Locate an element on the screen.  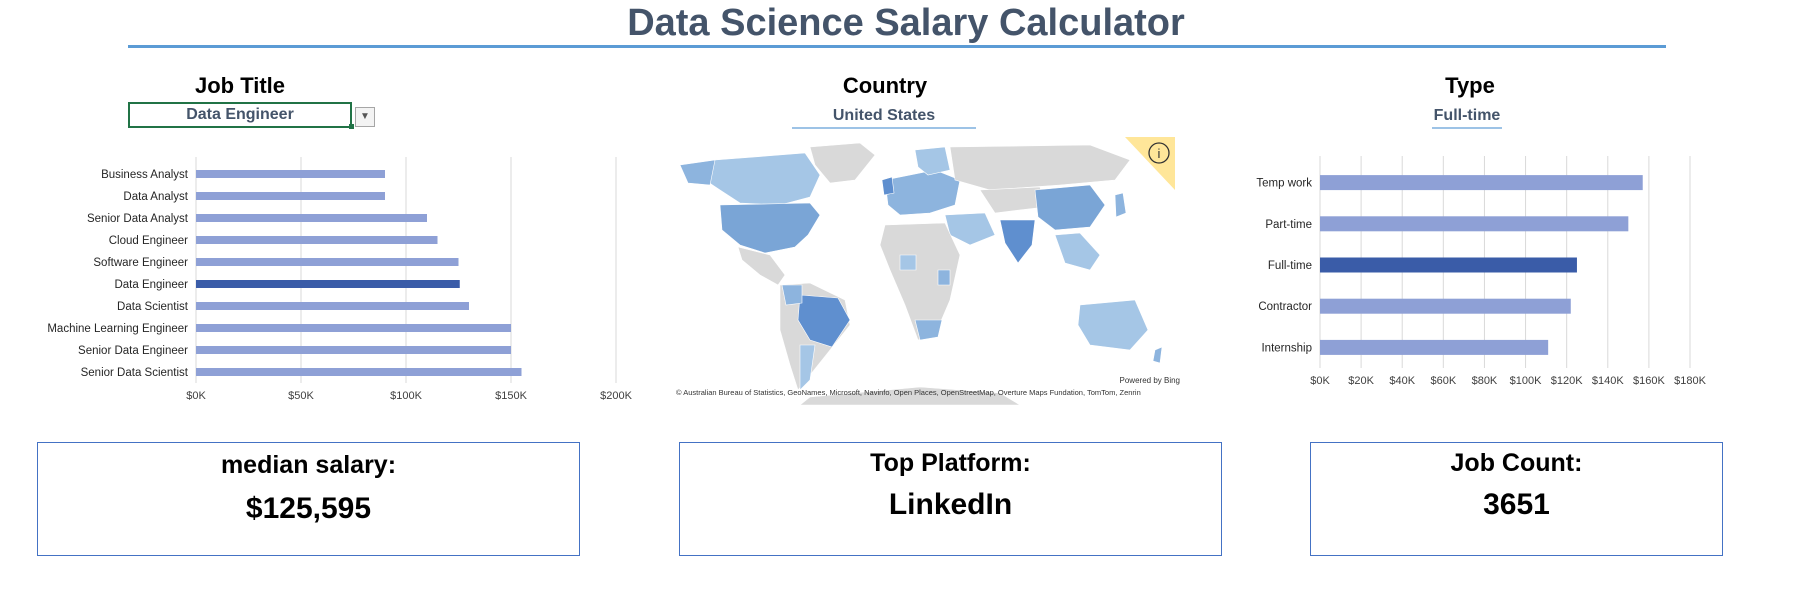
scandinavia-region is located at coordinates (932, 161).